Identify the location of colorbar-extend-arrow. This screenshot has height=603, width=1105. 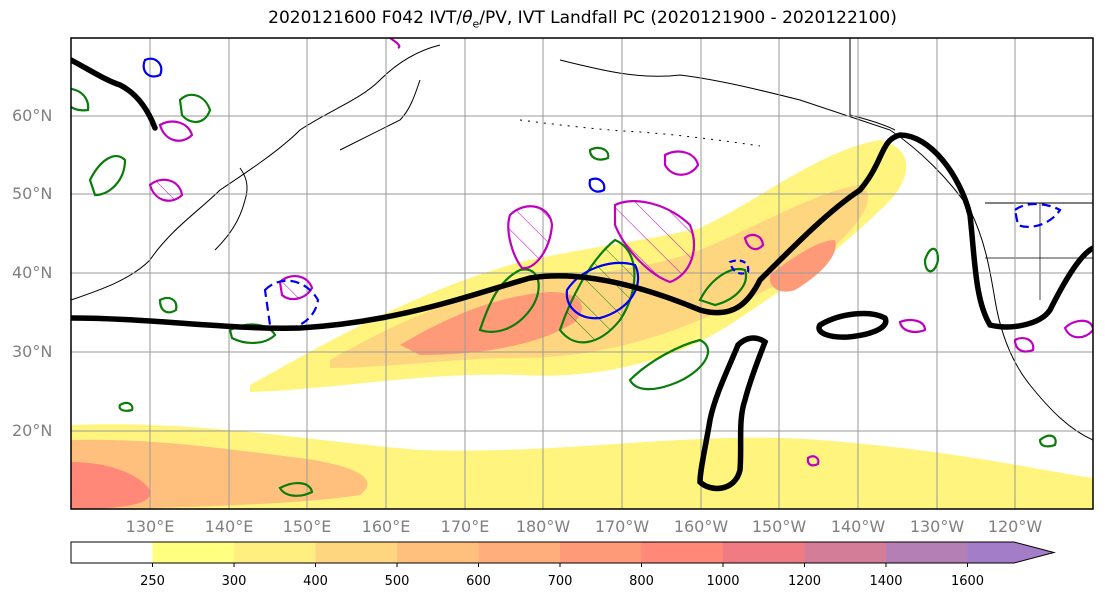
(1010, 552).